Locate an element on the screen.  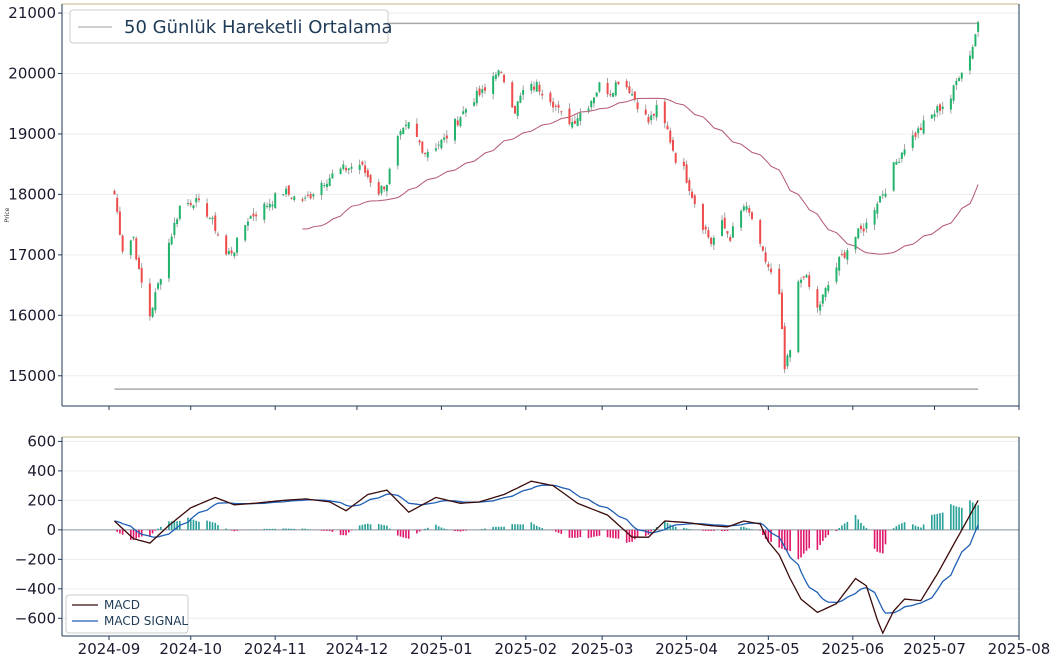
macd-legend-label: MACD is located at coordinates (122, 605).